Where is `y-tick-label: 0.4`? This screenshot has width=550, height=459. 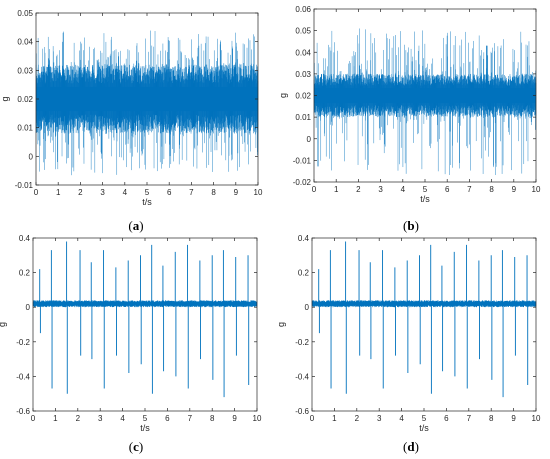
y-tick-label: 0.4 is located at coordinates (304, 238).